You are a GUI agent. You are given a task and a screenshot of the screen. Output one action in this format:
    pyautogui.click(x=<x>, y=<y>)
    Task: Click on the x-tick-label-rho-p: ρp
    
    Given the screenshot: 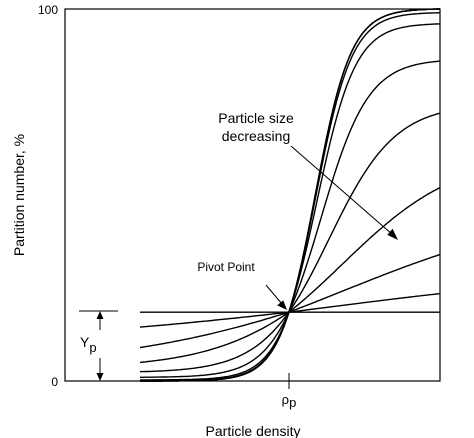 What is the action you would take?
    pyautogui.click(x=289, y=401)
    